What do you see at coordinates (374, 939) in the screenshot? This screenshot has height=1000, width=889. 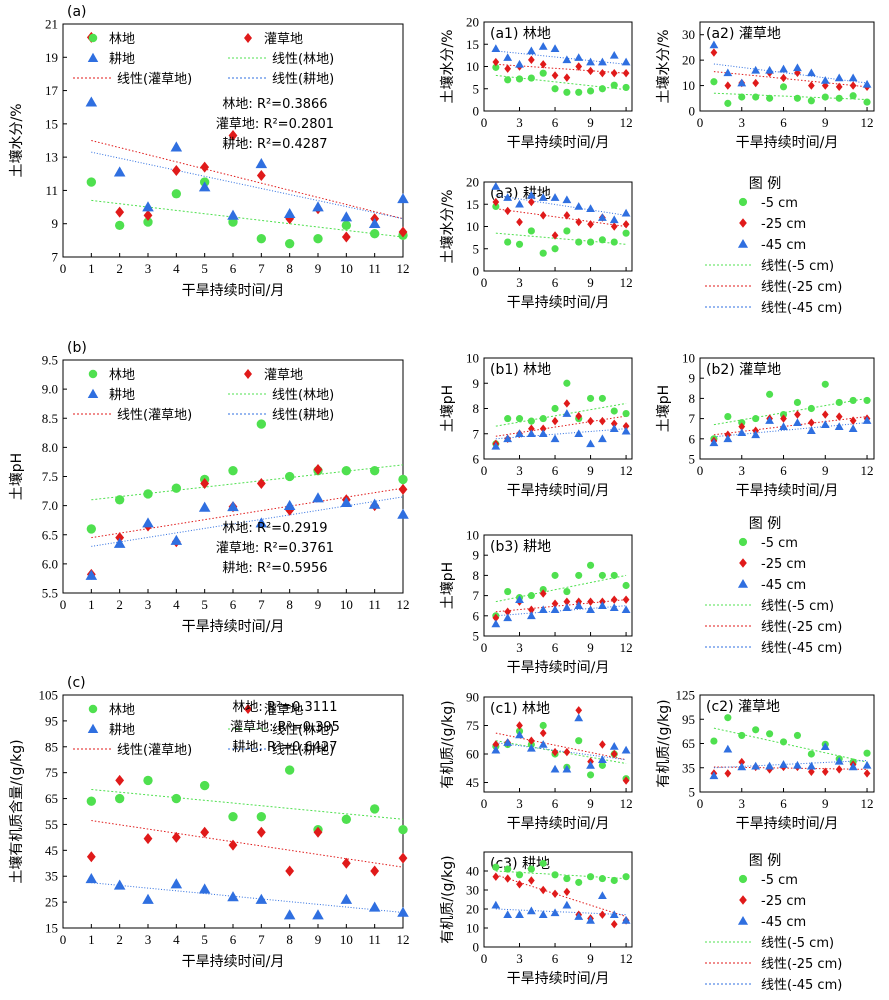 I see `x-tick-label: 11` at bounding box center [374, 939].